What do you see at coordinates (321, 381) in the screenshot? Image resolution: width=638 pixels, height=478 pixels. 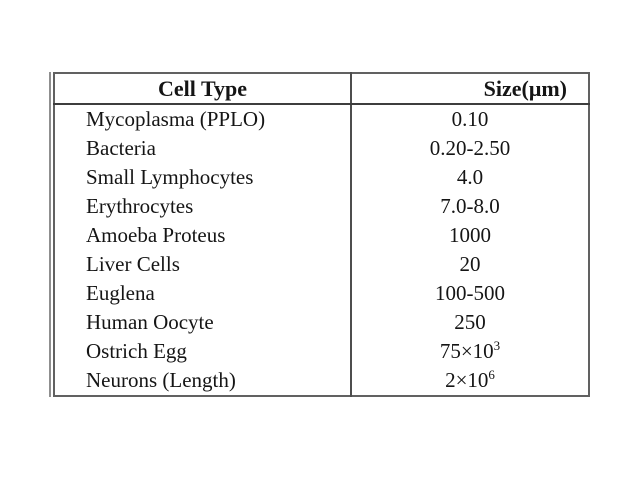 I see `table-row: Neurons (Length) 2×106` at bounding box center [321, 381].